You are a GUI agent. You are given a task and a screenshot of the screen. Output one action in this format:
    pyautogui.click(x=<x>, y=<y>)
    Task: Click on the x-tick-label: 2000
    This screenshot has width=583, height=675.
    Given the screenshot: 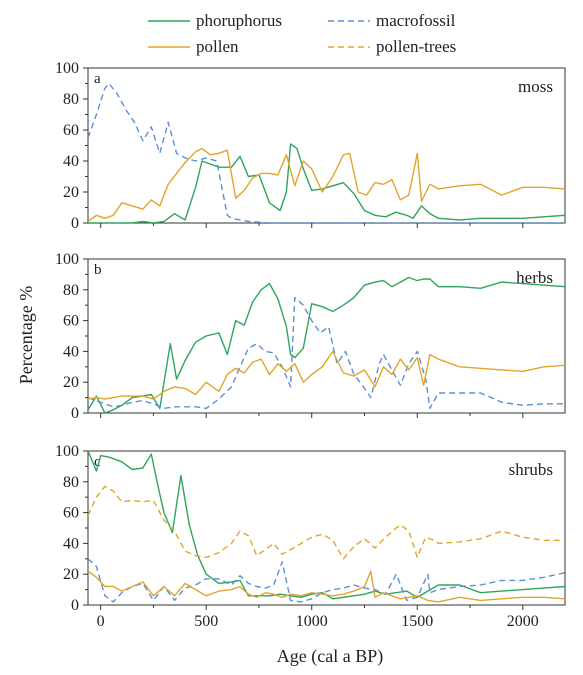 What is the action you would take?
    pyautogui.click(x=523, y=621)
    